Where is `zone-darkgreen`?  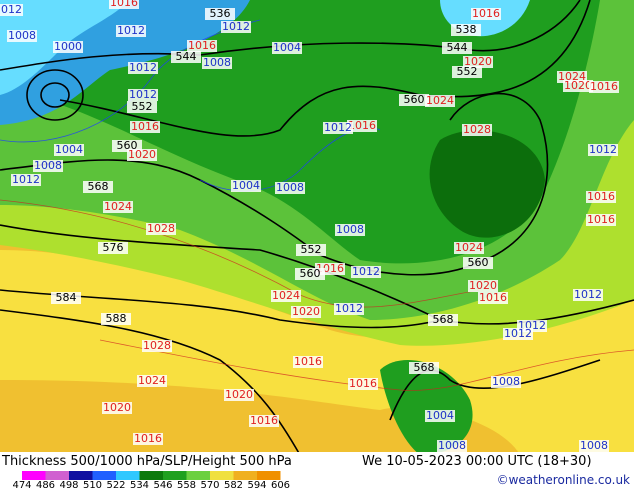
zone-darkgreen is located at coordinates (487, 184).